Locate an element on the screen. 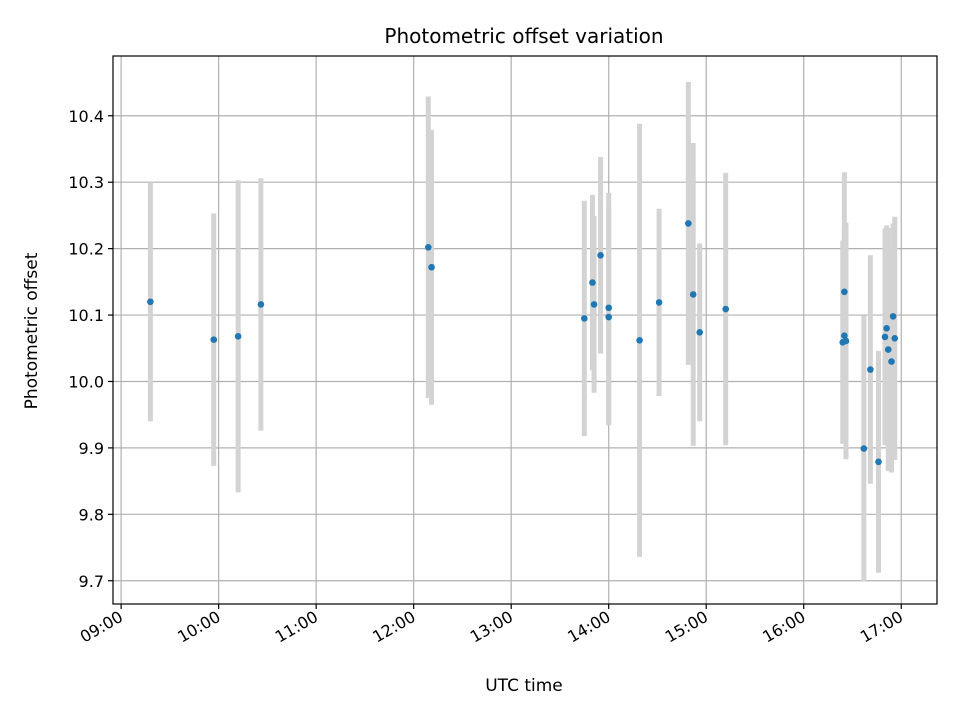  y-tick-label: 9.8 is located at coordinates (91, 514).